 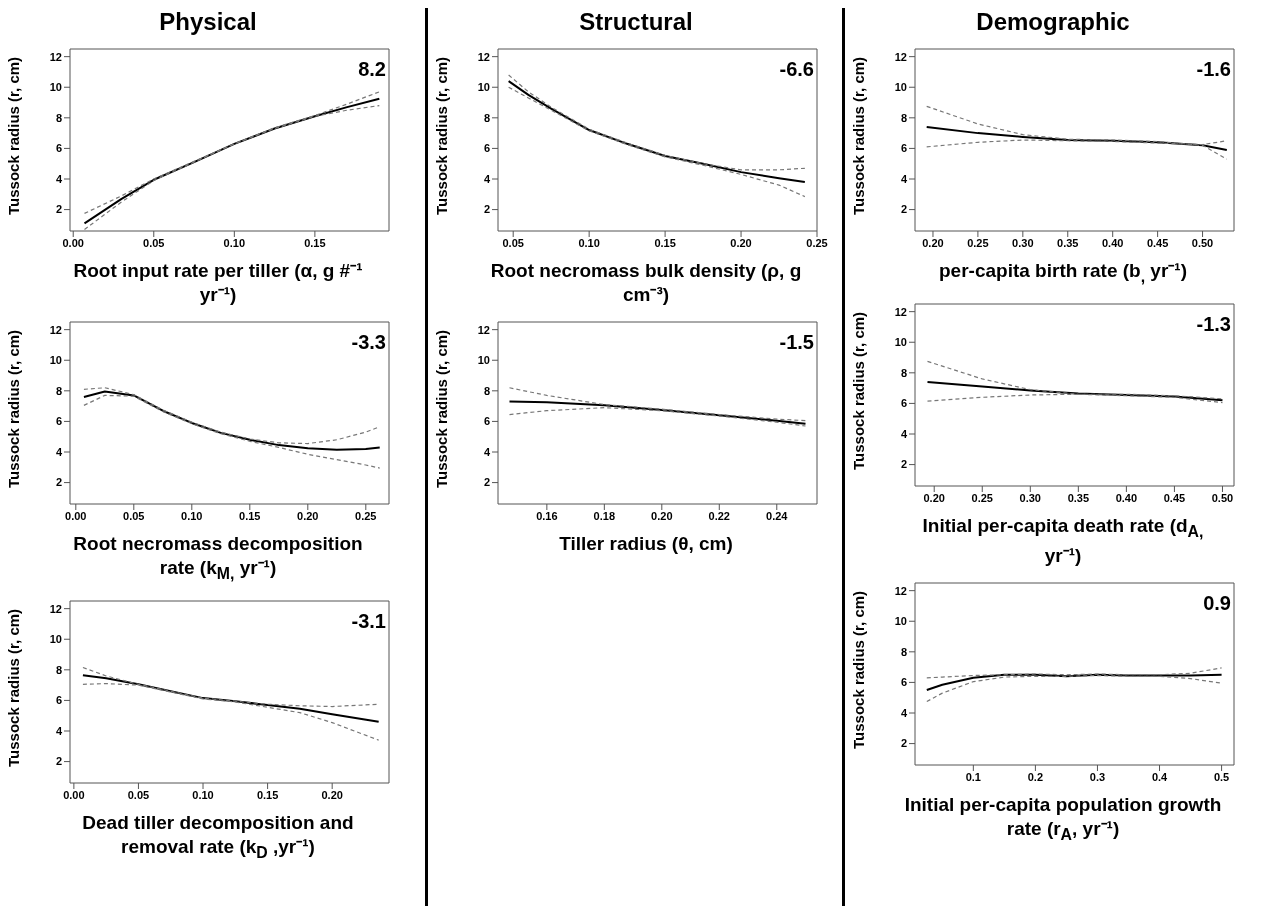 What do you see at coordinates (1160, 776) in the screenshot?
I see `x-tick-label: 0.4` at bounding box center [1160, 776].